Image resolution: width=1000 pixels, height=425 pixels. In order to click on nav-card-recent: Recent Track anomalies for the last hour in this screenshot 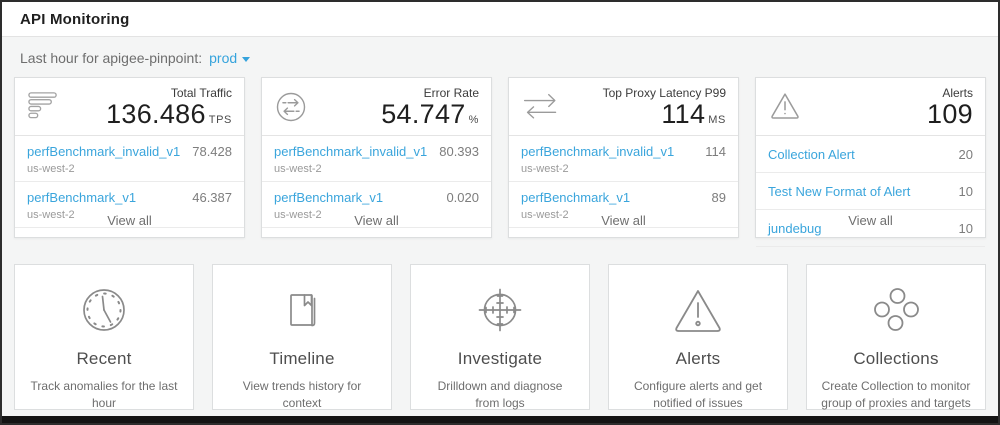, I will do `click(104, 337)`.